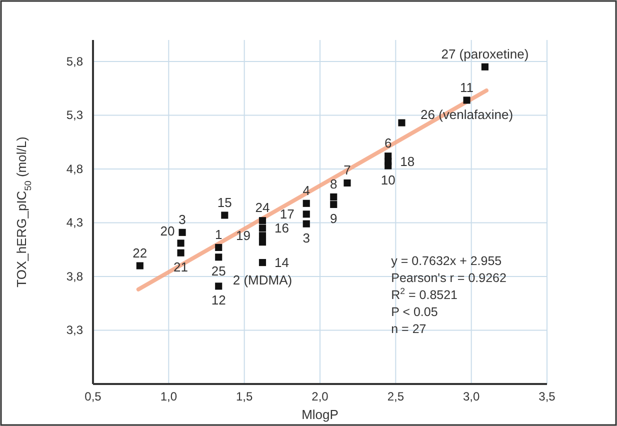 This screenshot has height=426, width=617. What do you see at coordinates (93, 397) in the screenshot?
I see `x-tick-label: 0,5` at bounding box center [93, 397].